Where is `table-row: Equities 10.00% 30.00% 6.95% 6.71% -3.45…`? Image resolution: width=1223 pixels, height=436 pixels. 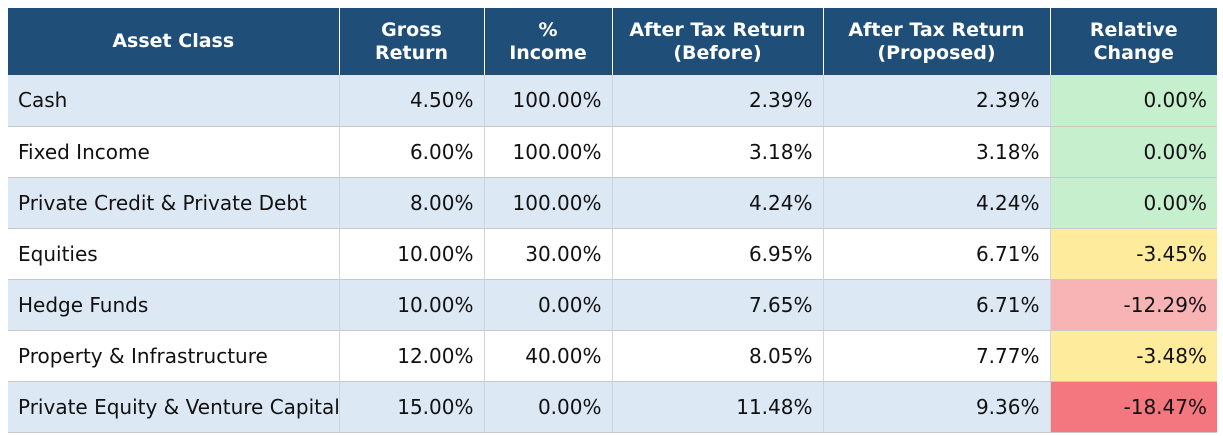 table-row: Equities 10.00% 30.00% 6.95% 6.71% -3.45… is located at coordinates (612, 254).